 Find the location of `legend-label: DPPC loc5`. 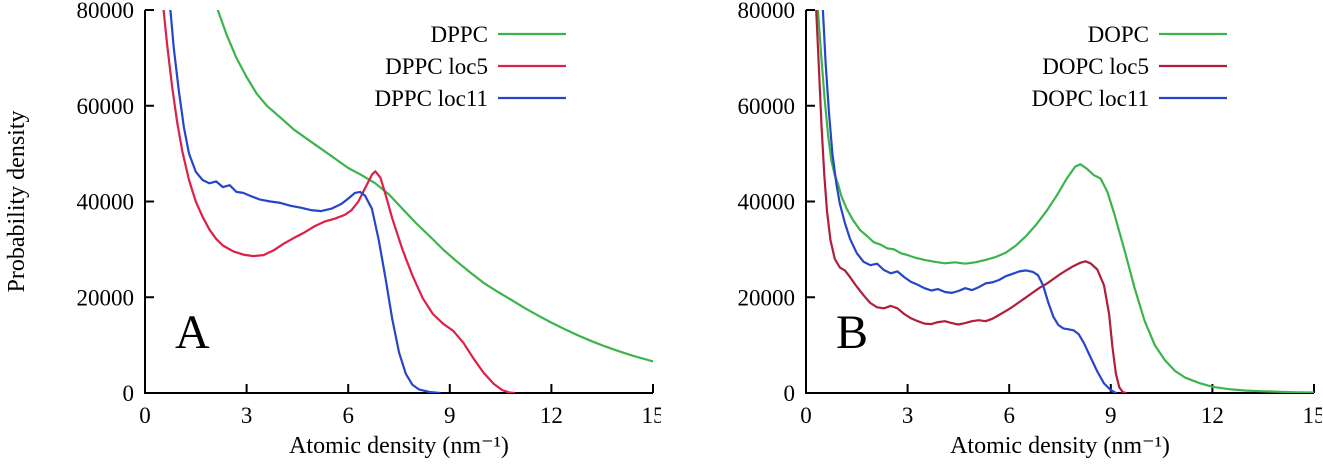

legend-label: DPPC loc5 is located at coordinates (436, 66).